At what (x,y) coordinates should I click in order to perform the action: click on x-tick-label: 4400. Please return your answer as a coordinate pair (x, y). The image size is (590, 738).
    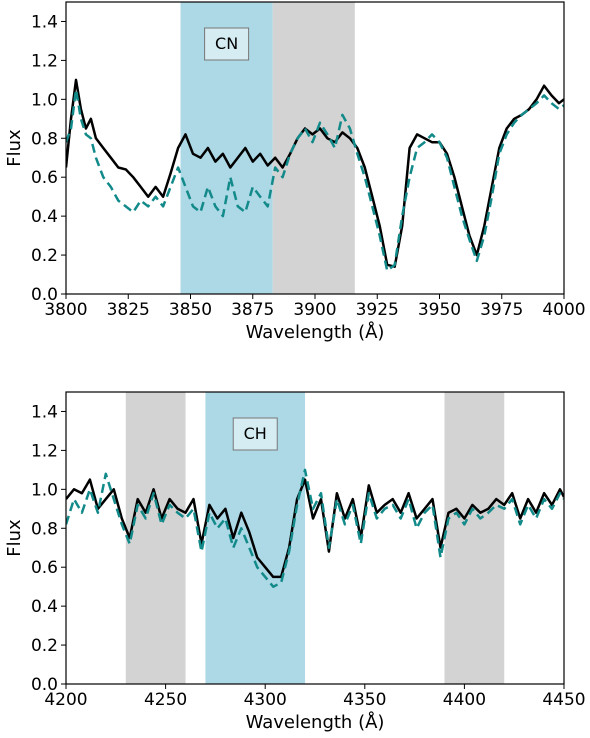
    Looking at the image, I should click on (464, 700).